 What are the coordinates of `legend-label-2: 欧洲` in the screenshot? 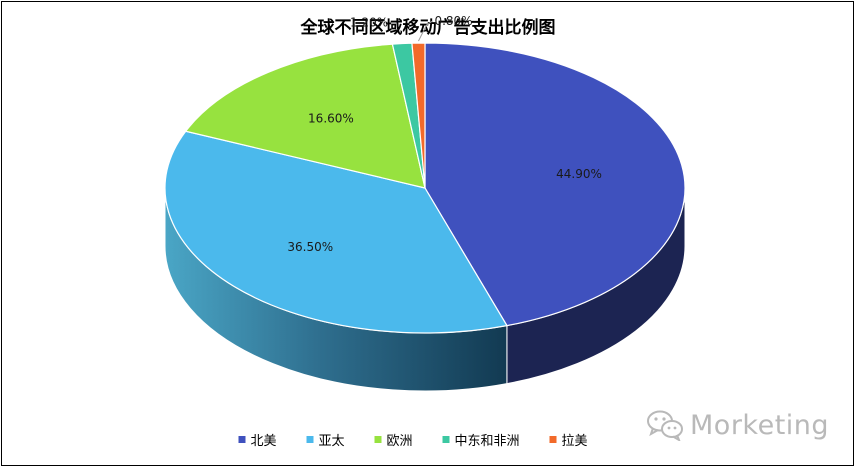 It's located at (400, 441).